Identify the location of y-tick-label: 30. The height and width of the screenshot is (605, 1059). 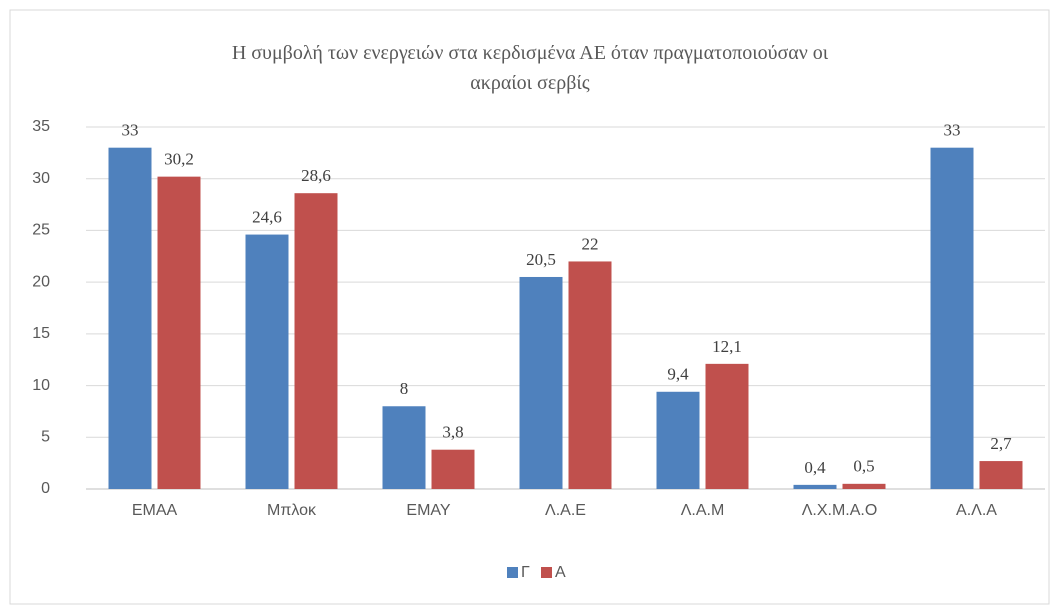
(41, 178).